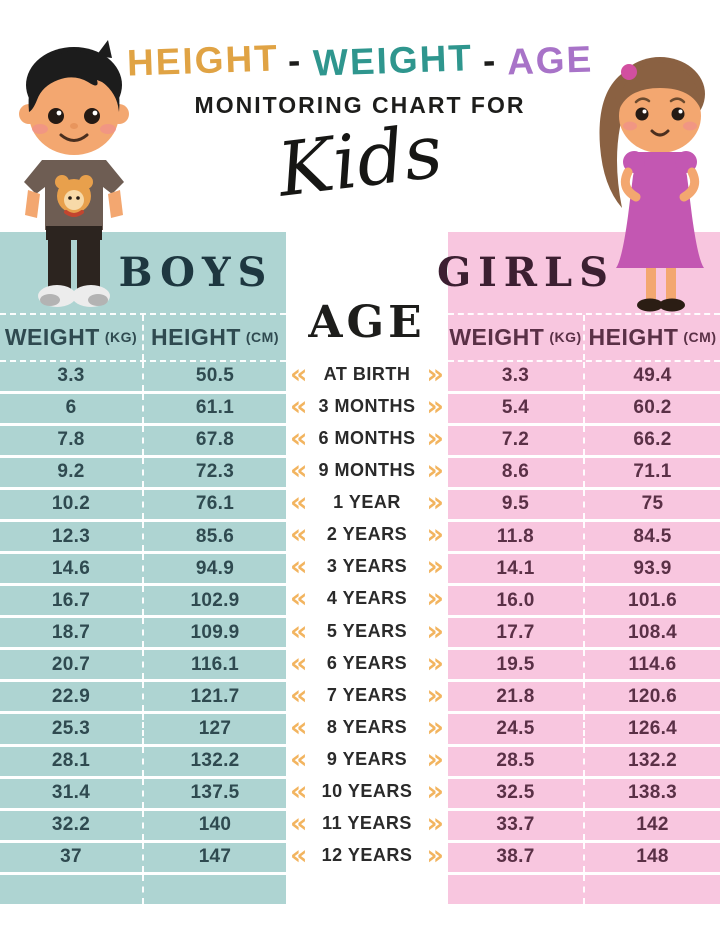 The image size is (720, 931). I want to click on weight-cell: 32.5, so click(515, 793).